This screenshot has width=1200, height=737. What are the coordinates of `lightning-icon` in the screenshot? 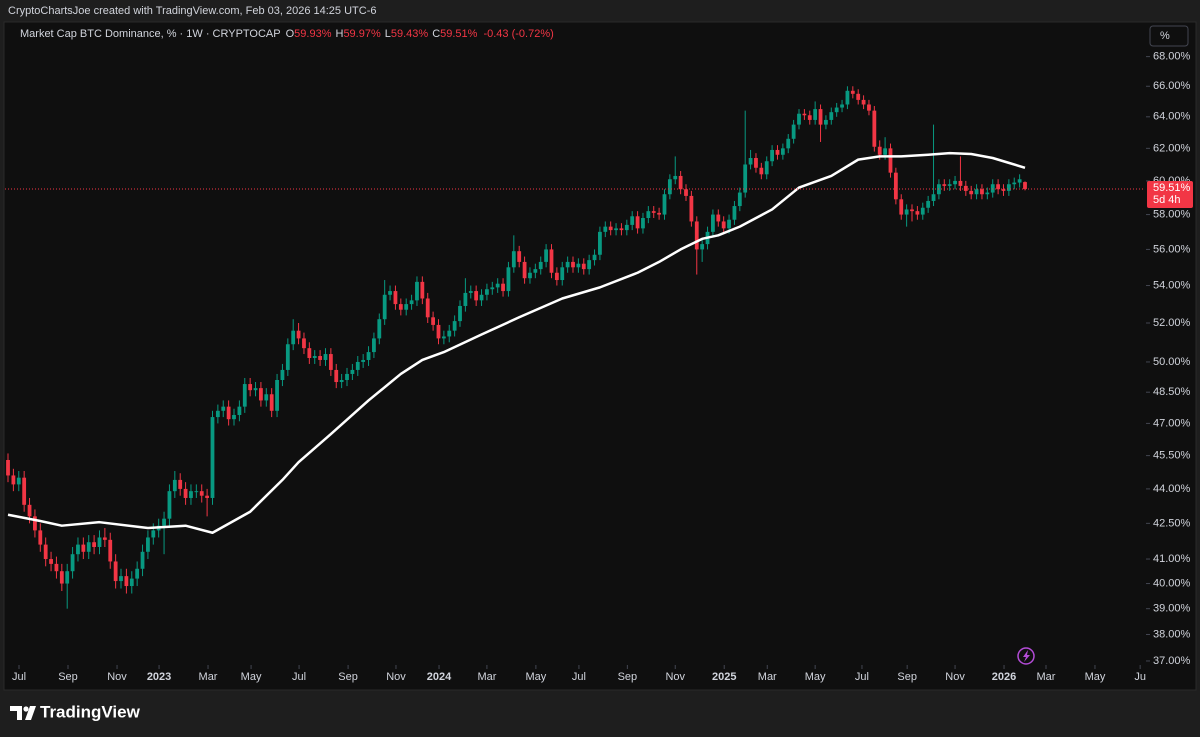 It's located at (1026, 656).